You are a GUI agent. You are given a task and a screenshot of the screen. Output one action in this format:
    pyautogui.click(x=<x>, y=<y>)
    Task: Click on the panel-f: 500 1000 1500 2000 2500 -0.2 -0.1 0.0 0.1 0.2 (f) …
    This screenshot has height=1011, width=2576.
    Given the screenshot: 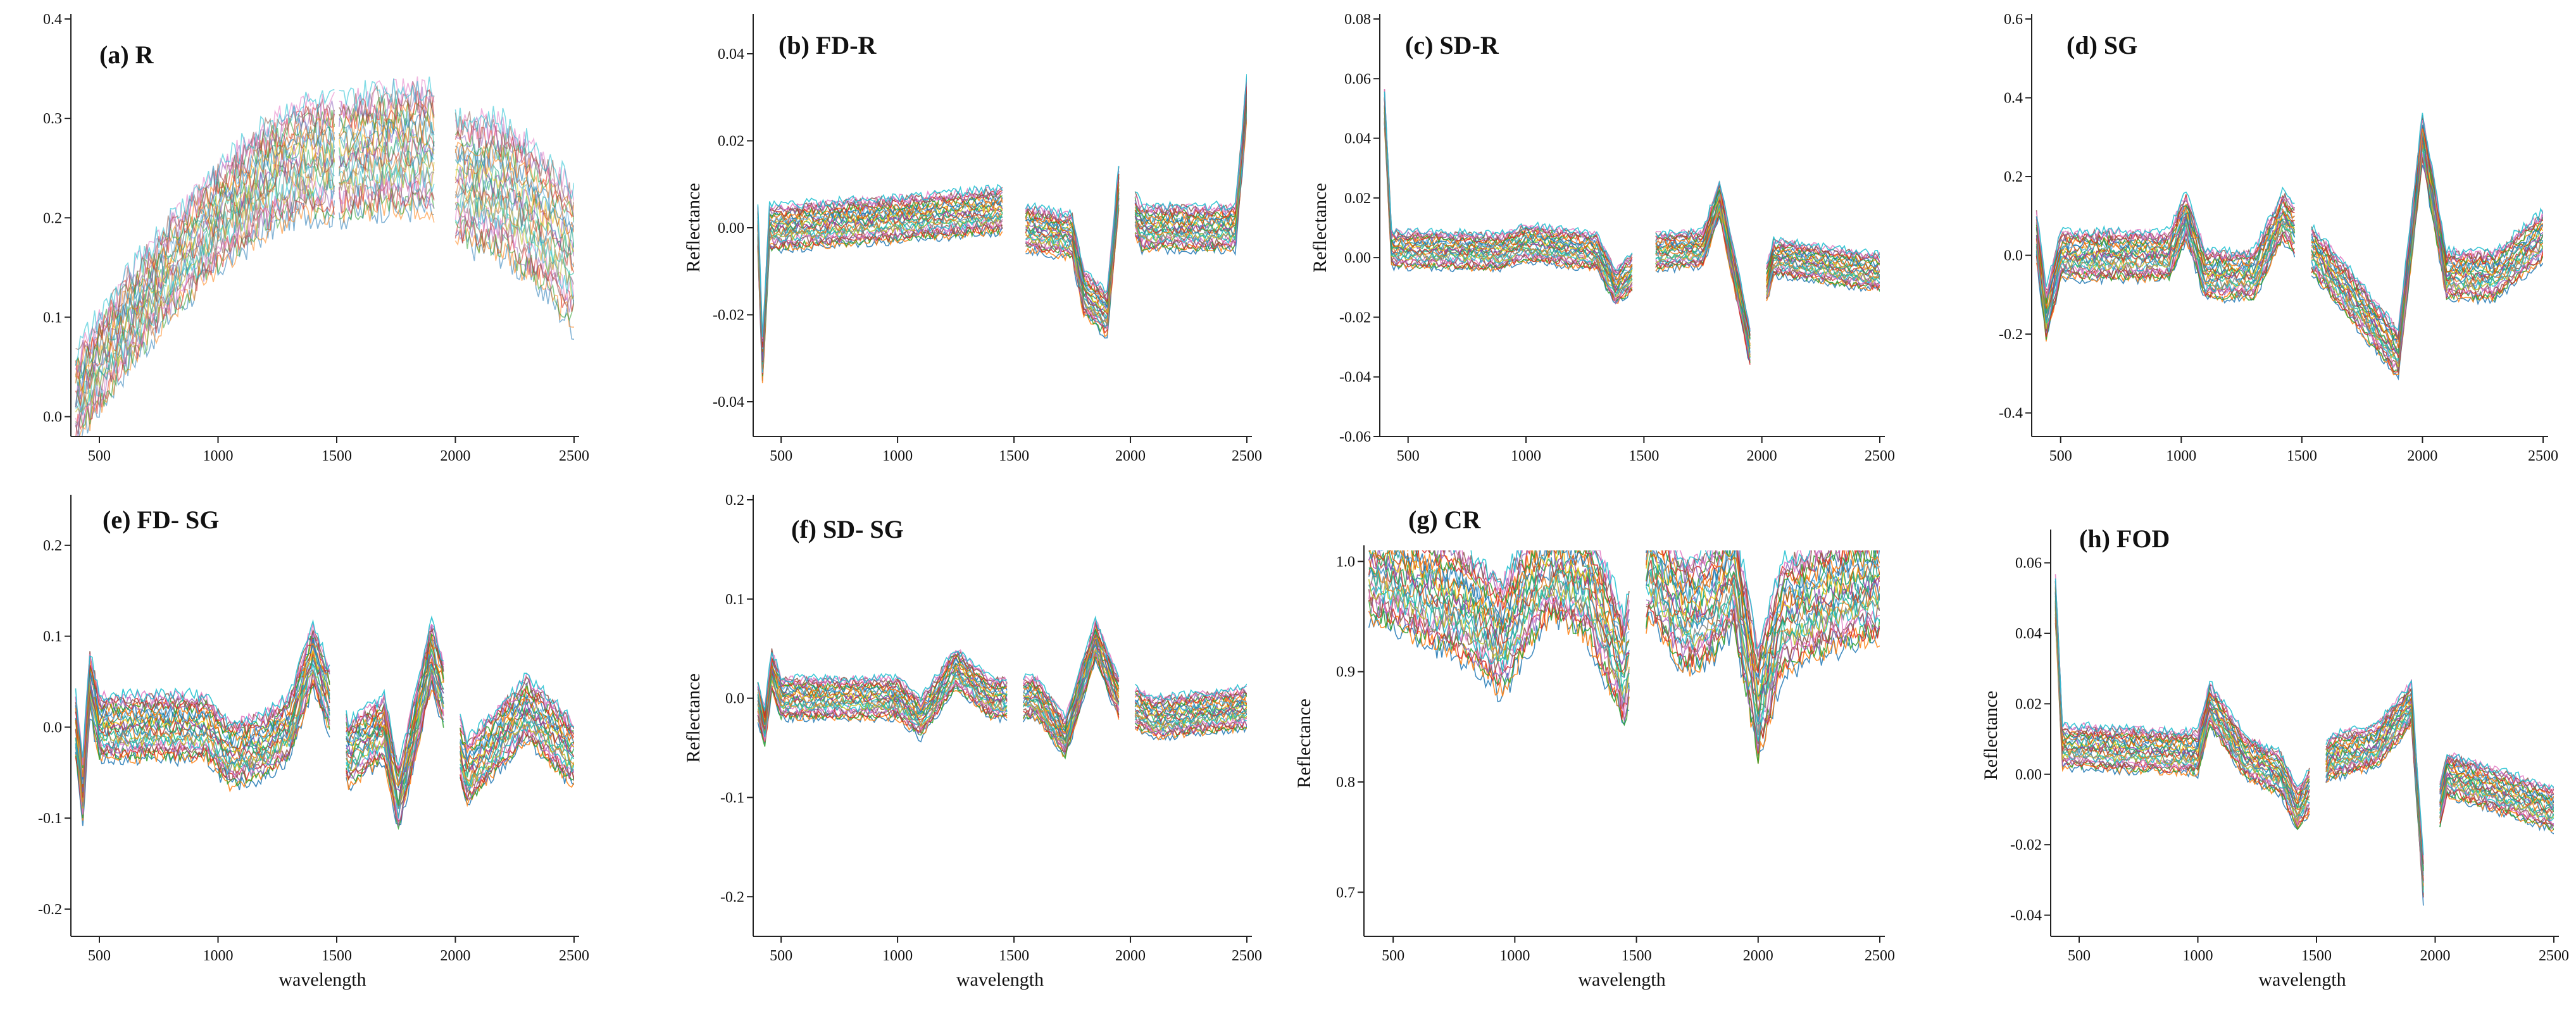 What is the action you would take?
    pyautogui.click(x=972, y=741)
    